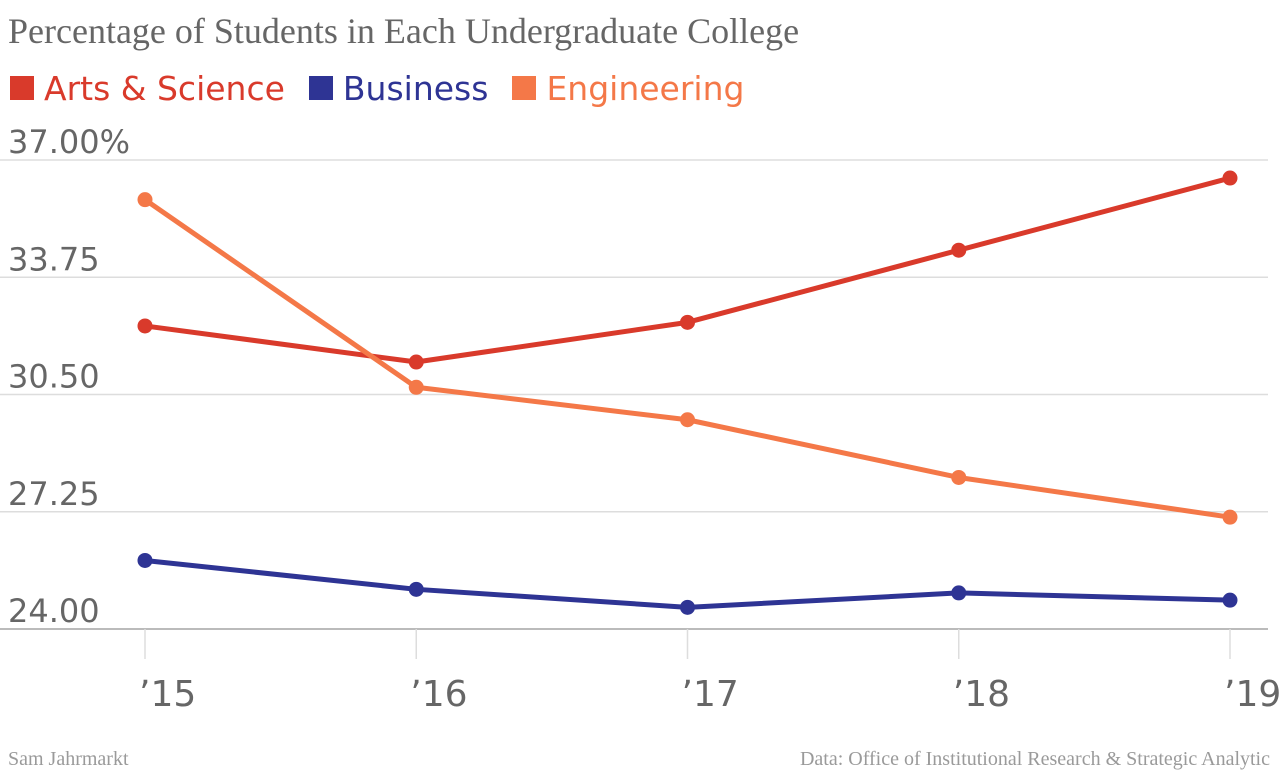 This screenshot has width=1280, height=776. I want to click on x-tick-label: ’19, so click(1252, 694).